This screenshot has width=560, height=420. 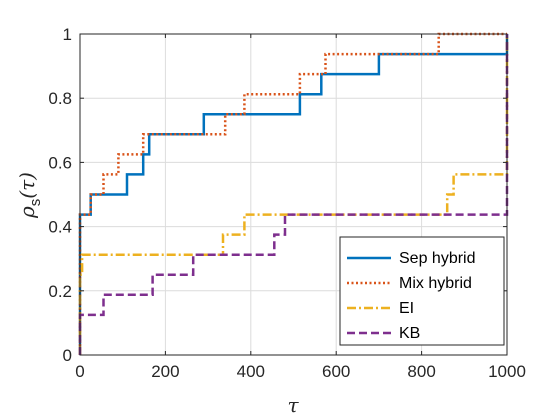 I want to click on legend-label-1: Mix hybrid, so click(x=435, y=283).